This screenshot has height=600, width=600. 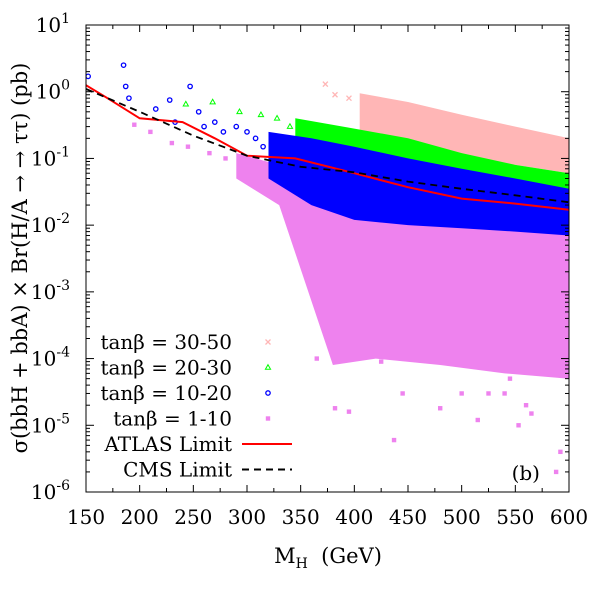 I want to click on x-tick-label: 350, so click(x=301, y=517).